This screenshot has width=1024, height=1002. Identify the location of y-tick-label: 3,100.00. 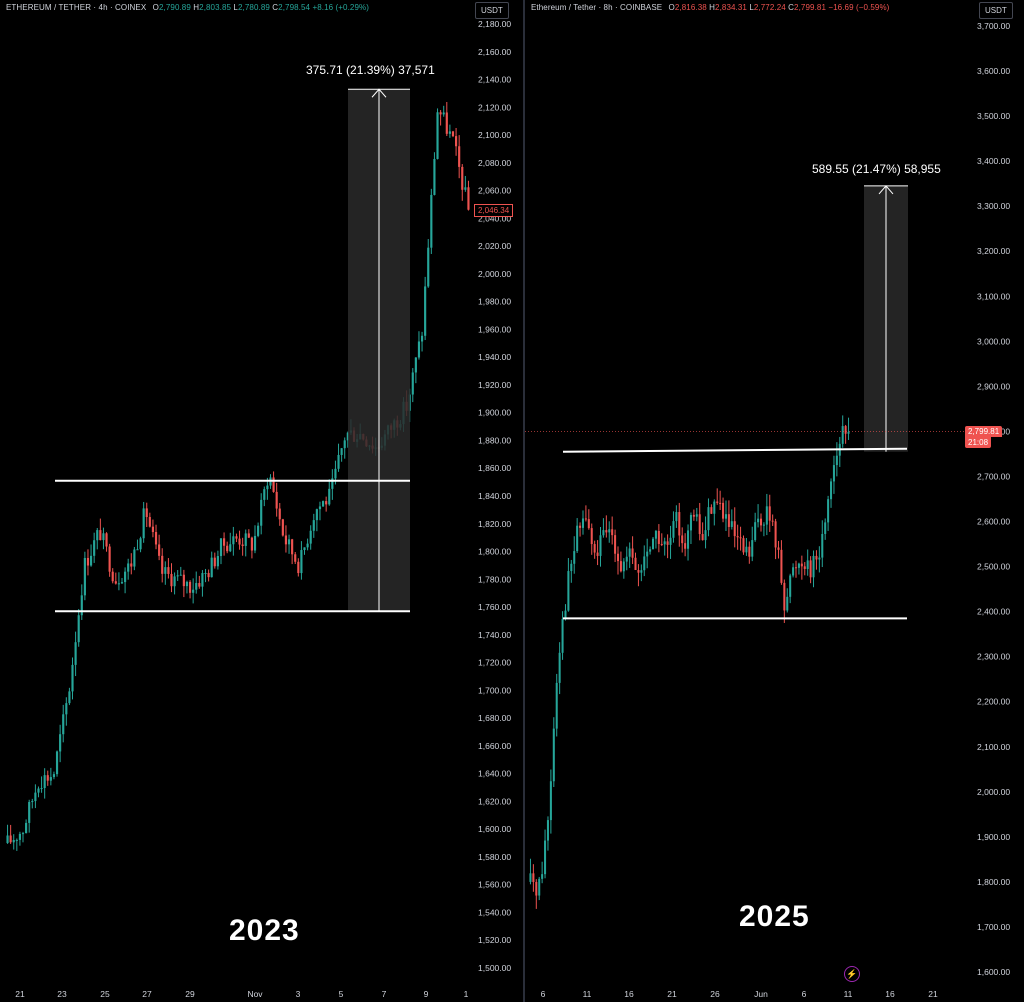
(993, 296).